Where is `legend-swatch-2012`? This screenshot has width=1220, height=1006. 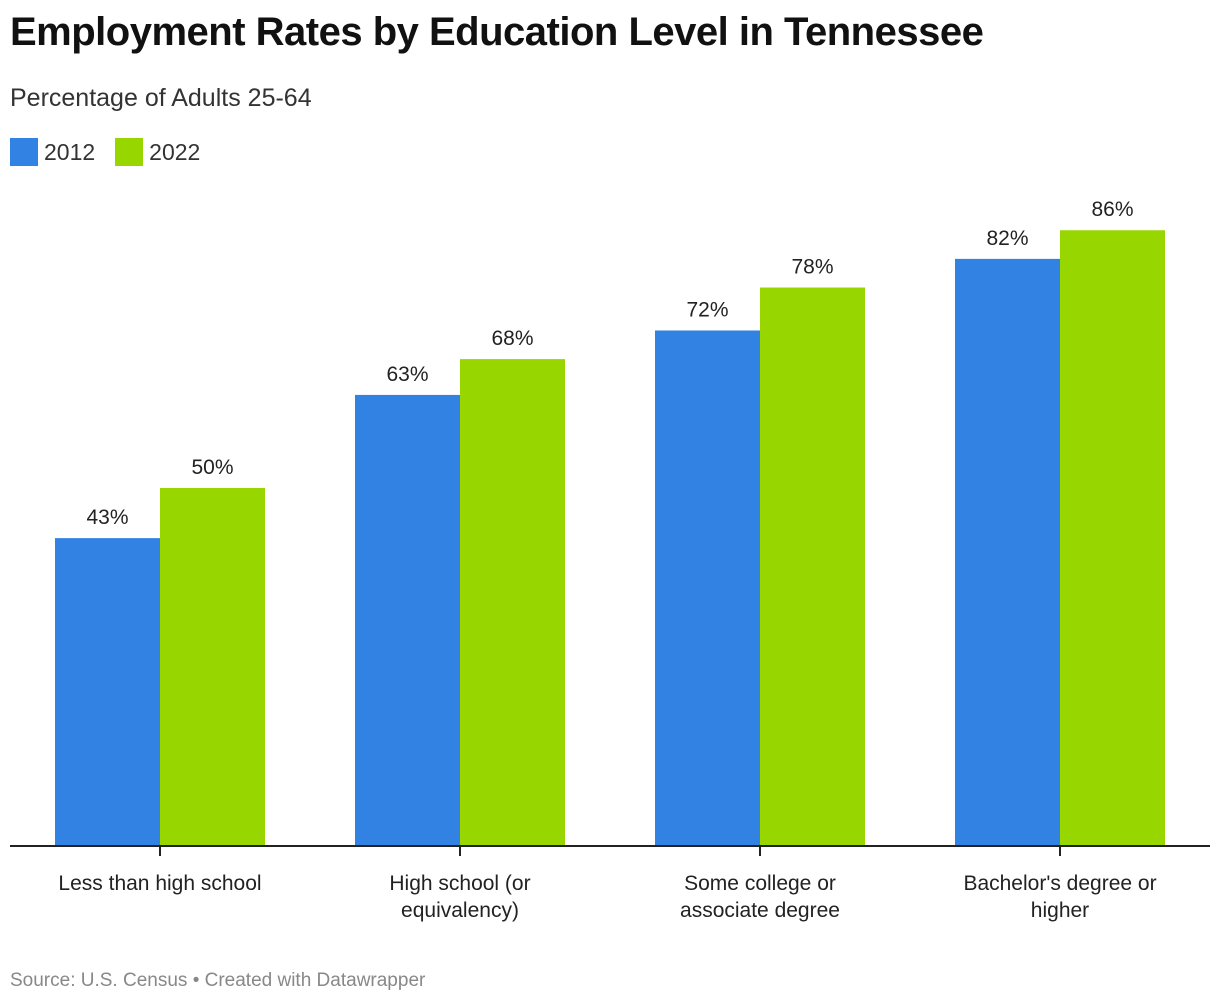
legend-swatch-2012 is located at coordinates (24, 152).